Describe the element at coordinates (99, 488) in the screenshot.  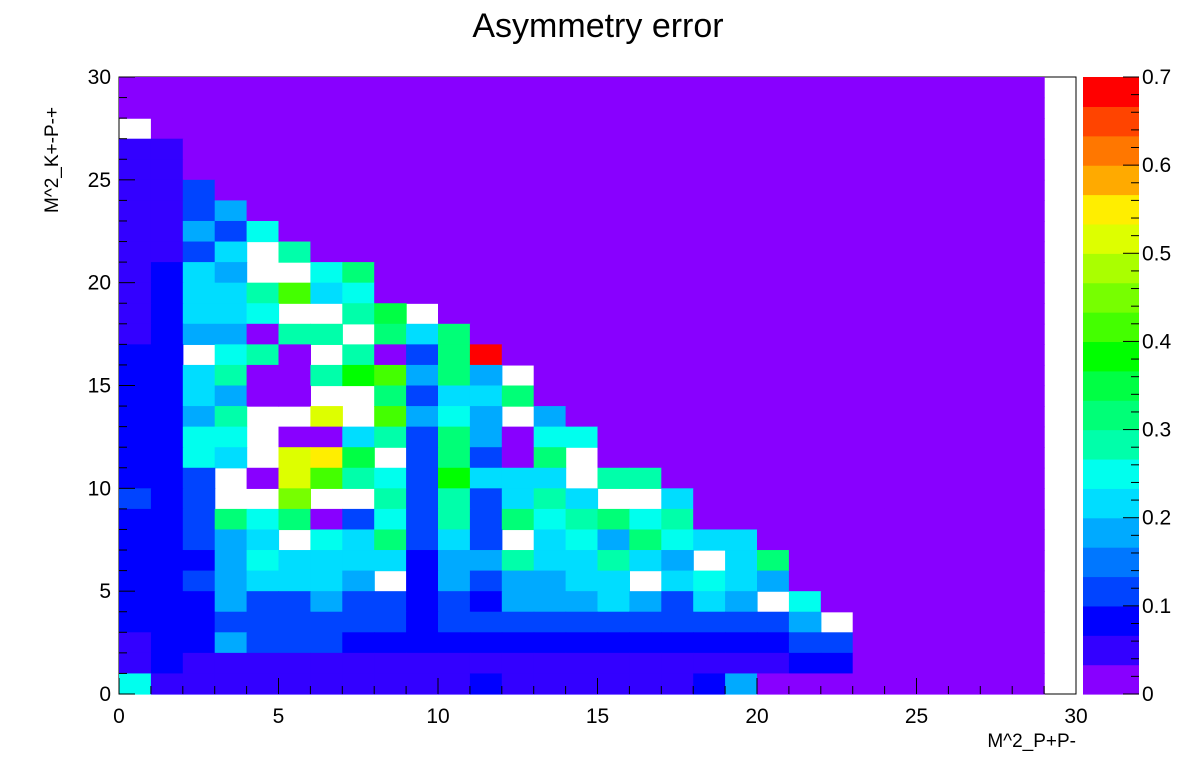
I see `y-tick-label: 10` at that location.